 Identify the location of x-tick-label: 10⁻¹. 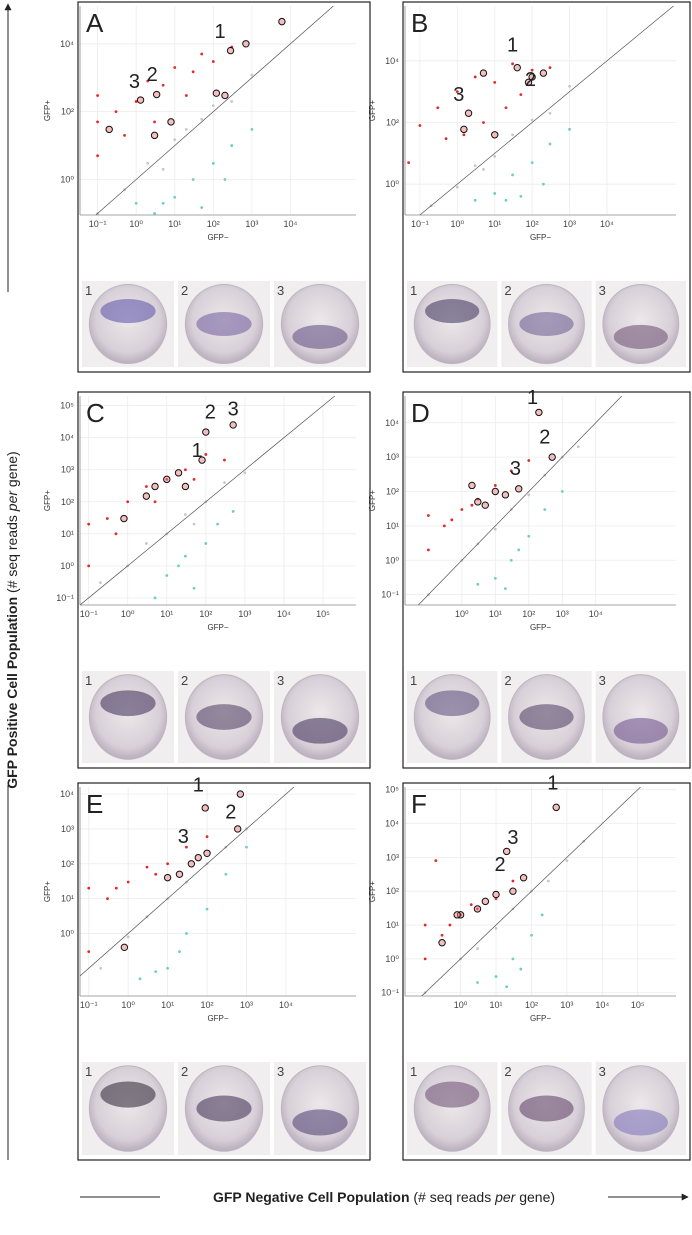
(89, 1005).